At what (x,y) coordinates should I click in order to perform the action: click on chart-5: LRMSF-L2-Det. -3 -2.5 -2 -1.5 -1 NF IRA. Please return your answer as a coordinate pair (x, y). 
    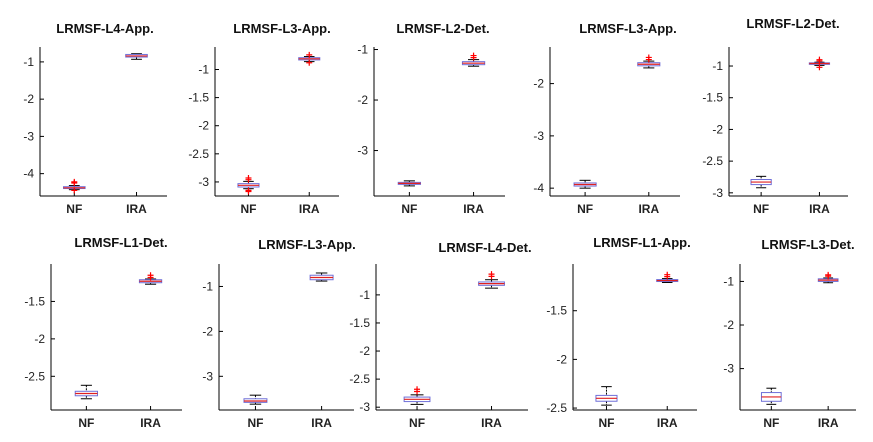
    Looking at the image, I should click on (775, 116).